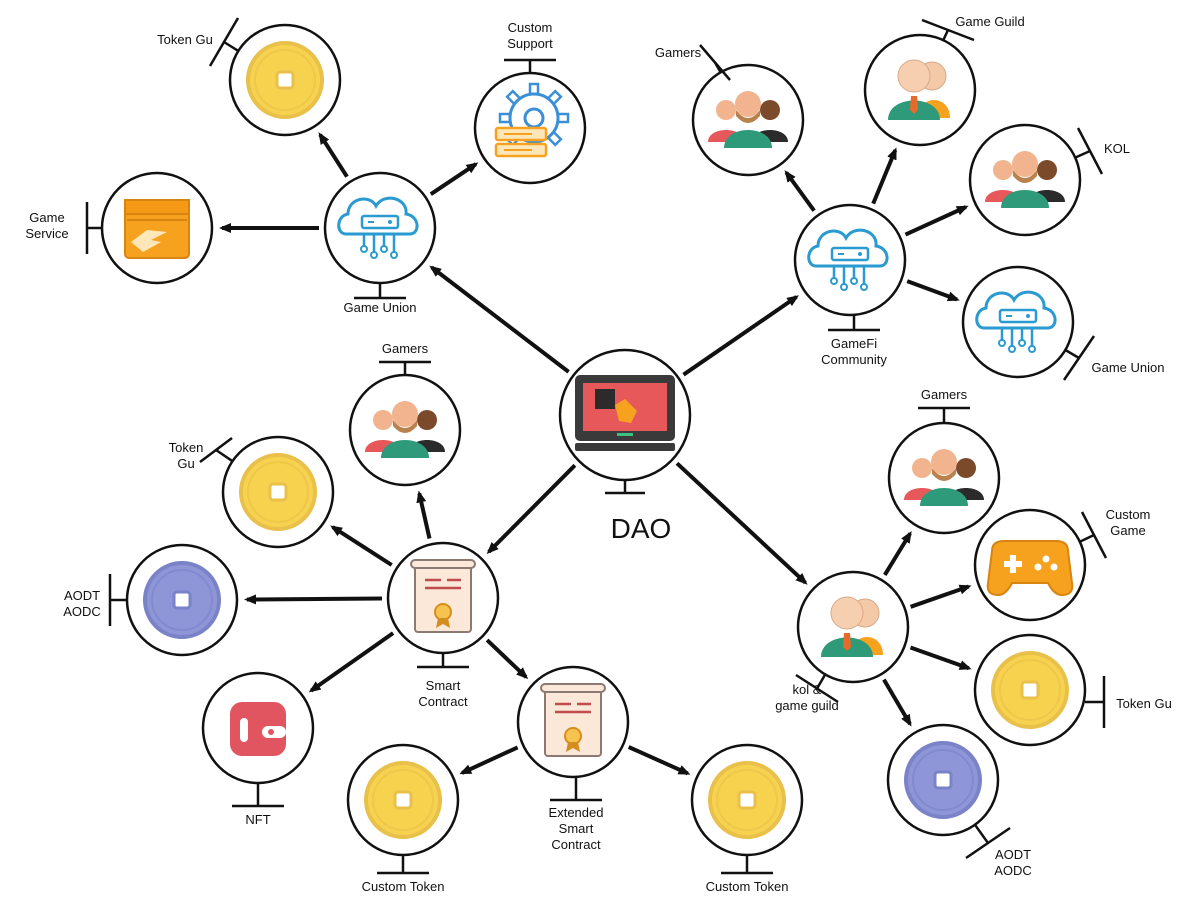 The height and width of the screenshot is (900, 1200). What do you see at coordinates (959, 800) in the screenshot?
I see `node-aodt-right: AODT AODC` at bounding box center [959, 800].